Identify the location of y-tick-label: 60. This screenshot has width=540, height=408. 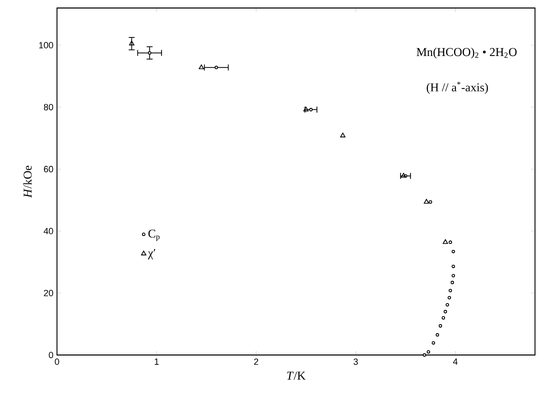
(49, 169).